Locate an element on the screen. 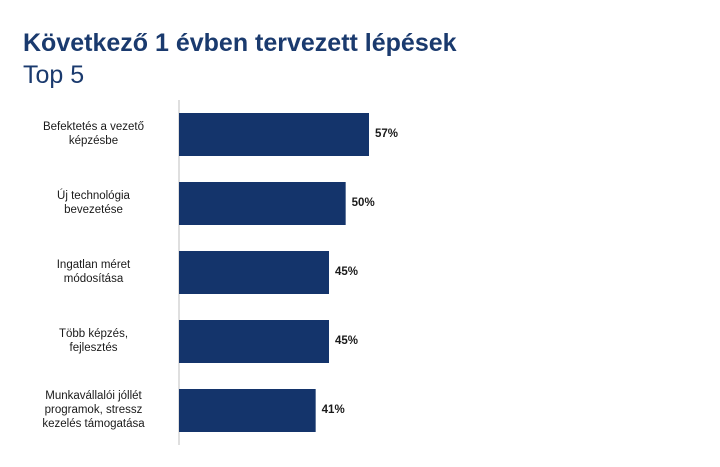  value-label-5: 41% is located at coordinates (333, 409).